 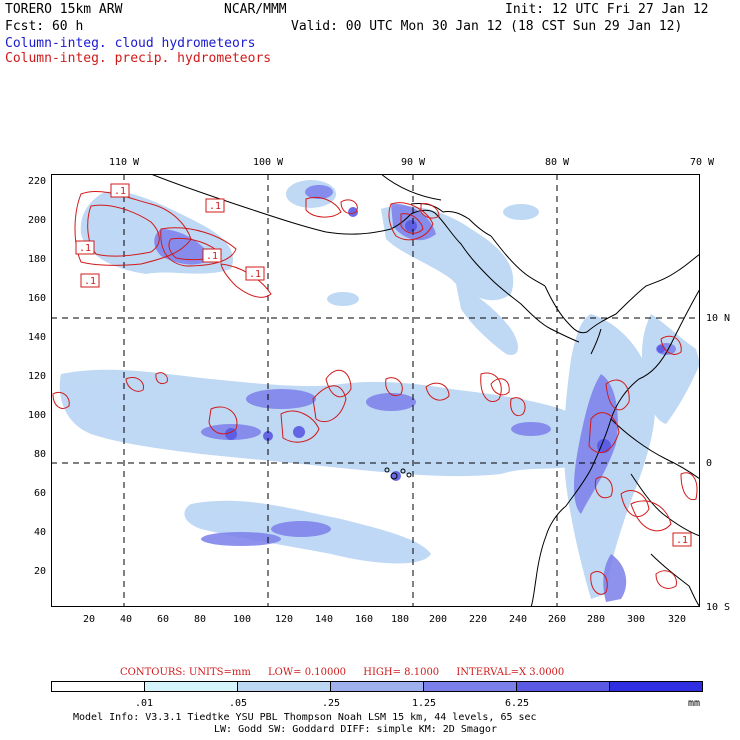 What do you see at coordinates (413, 162) in the screenshot?
I see `lon-label-90w: 90 W` at bounding box center [413, 162].